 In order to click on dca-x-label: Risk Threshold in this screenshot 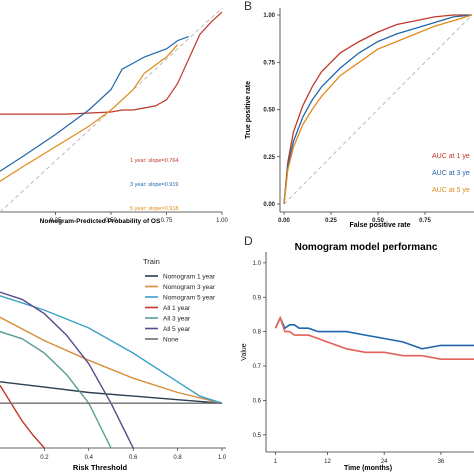, I will do `click(100, 467)`.